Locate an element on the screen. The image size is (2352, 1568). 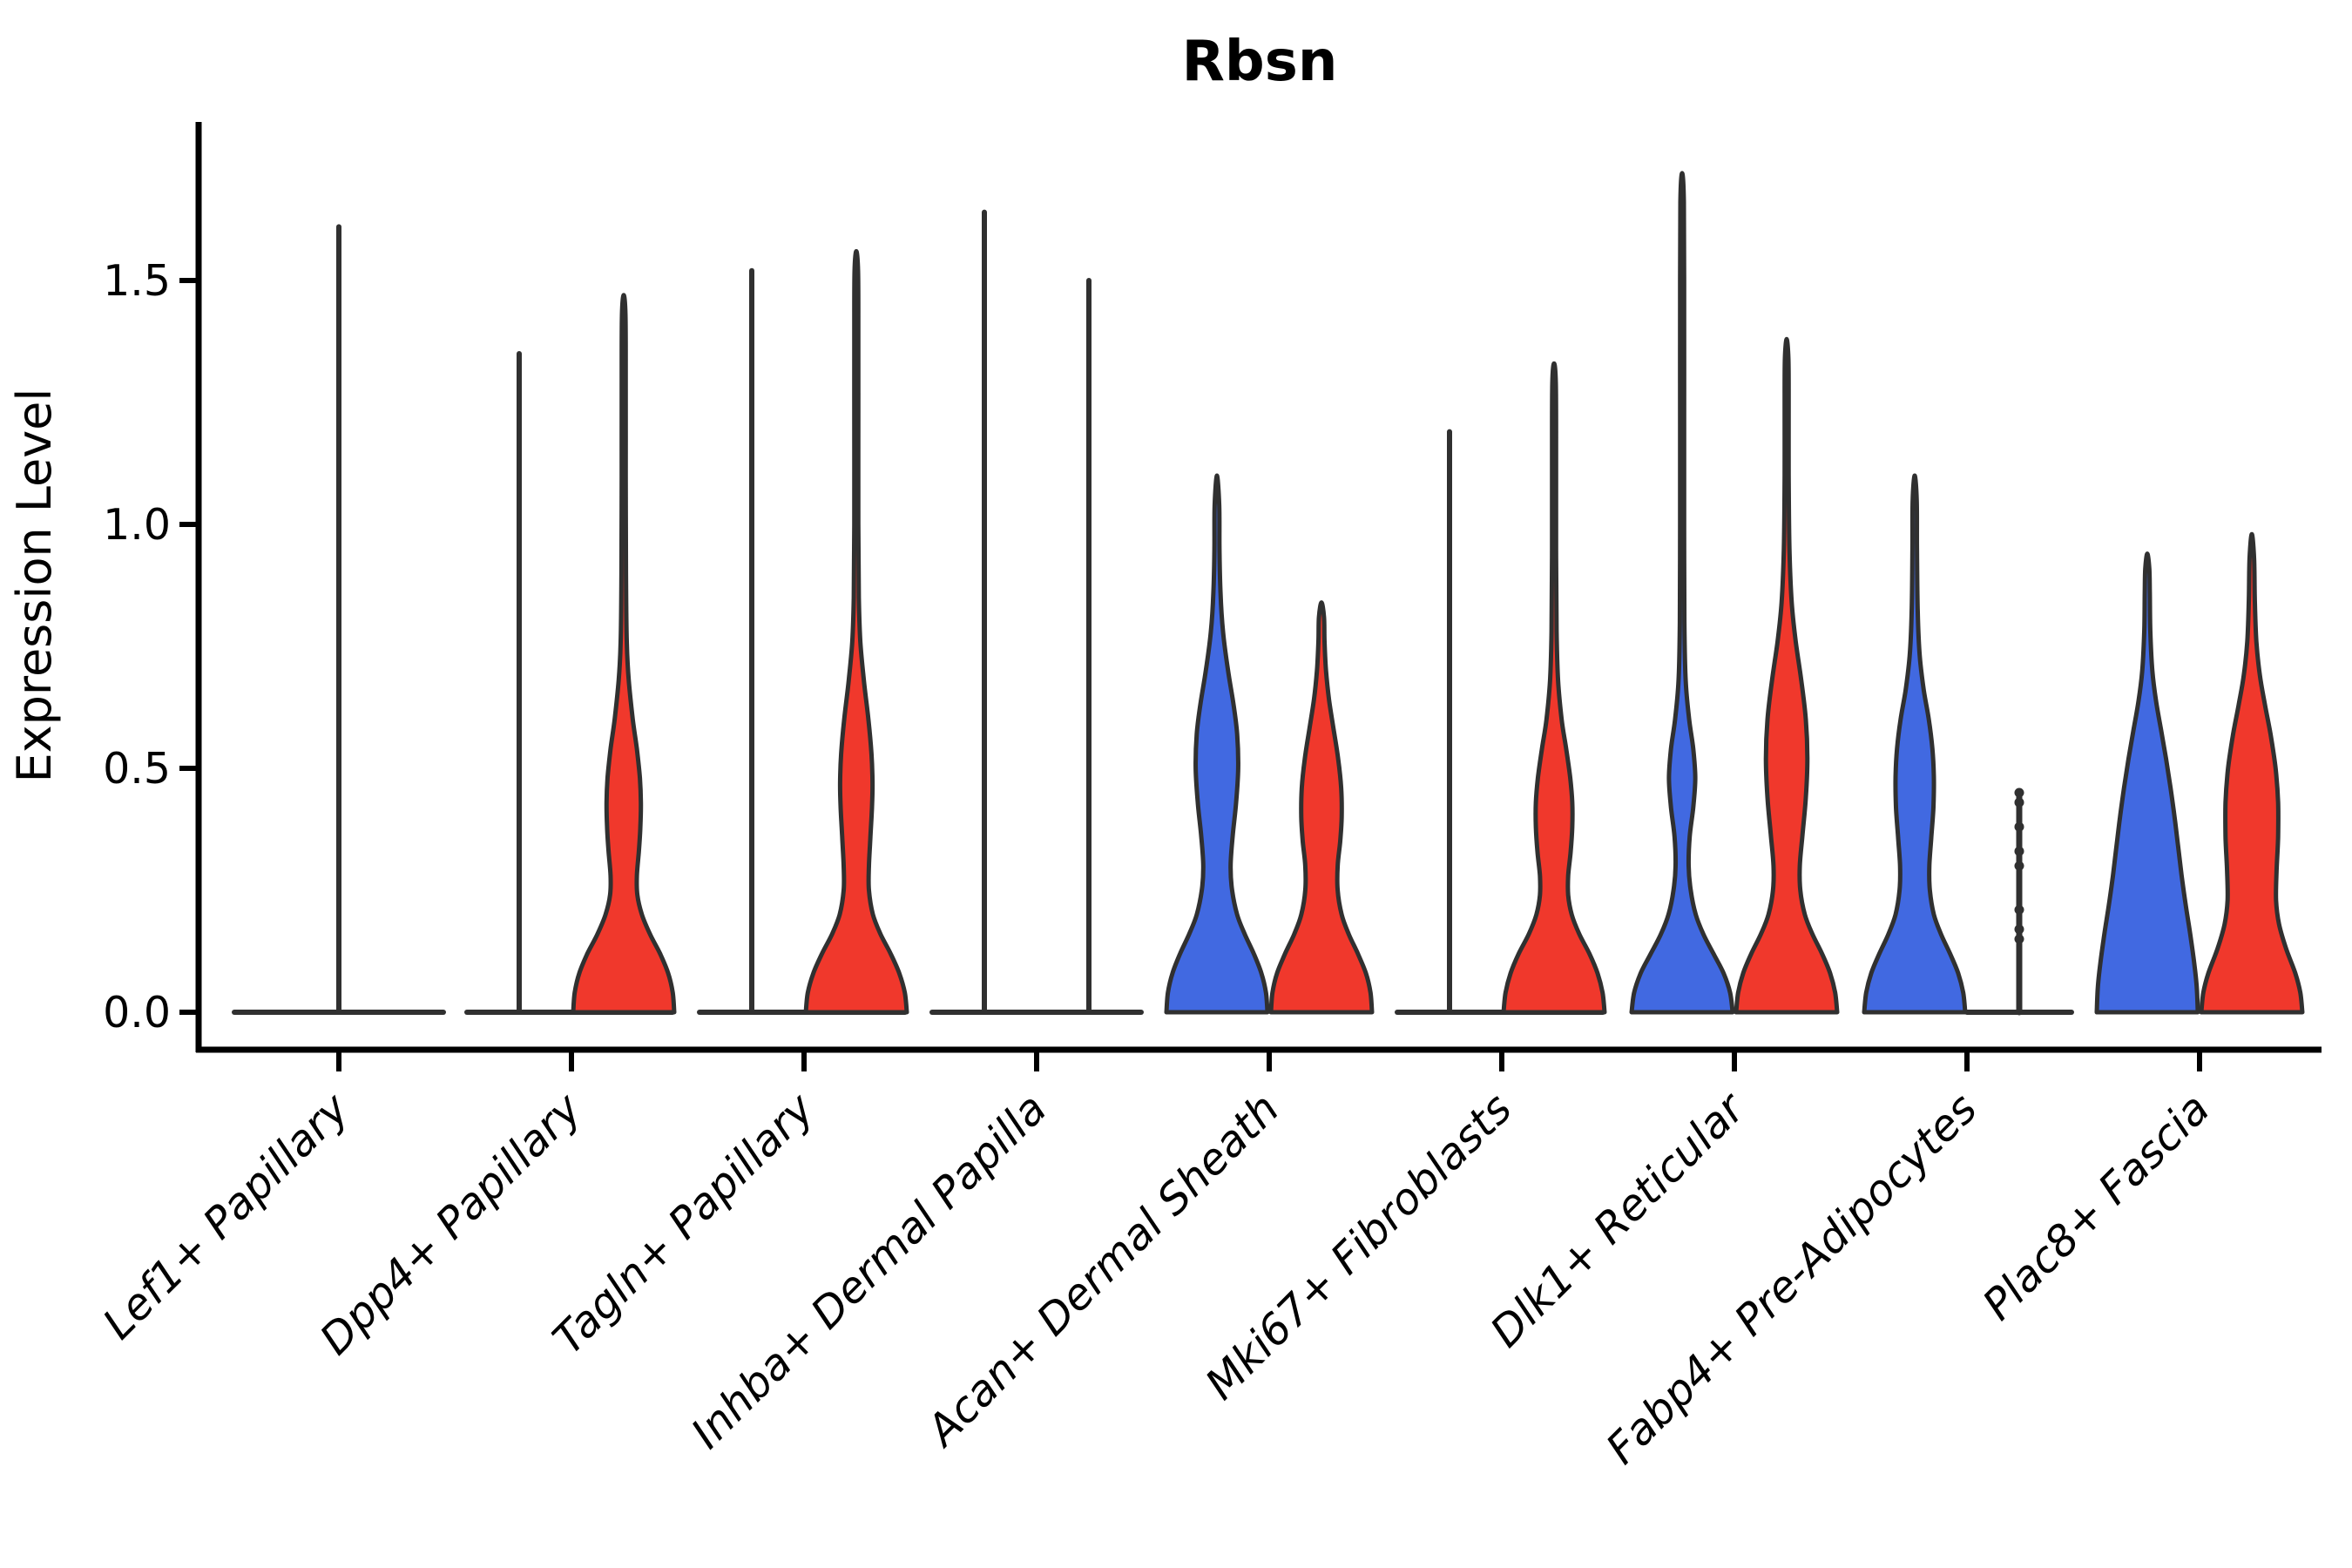
violin-pair-acan-dermal-sheath is located at coordinates (1270, 744).